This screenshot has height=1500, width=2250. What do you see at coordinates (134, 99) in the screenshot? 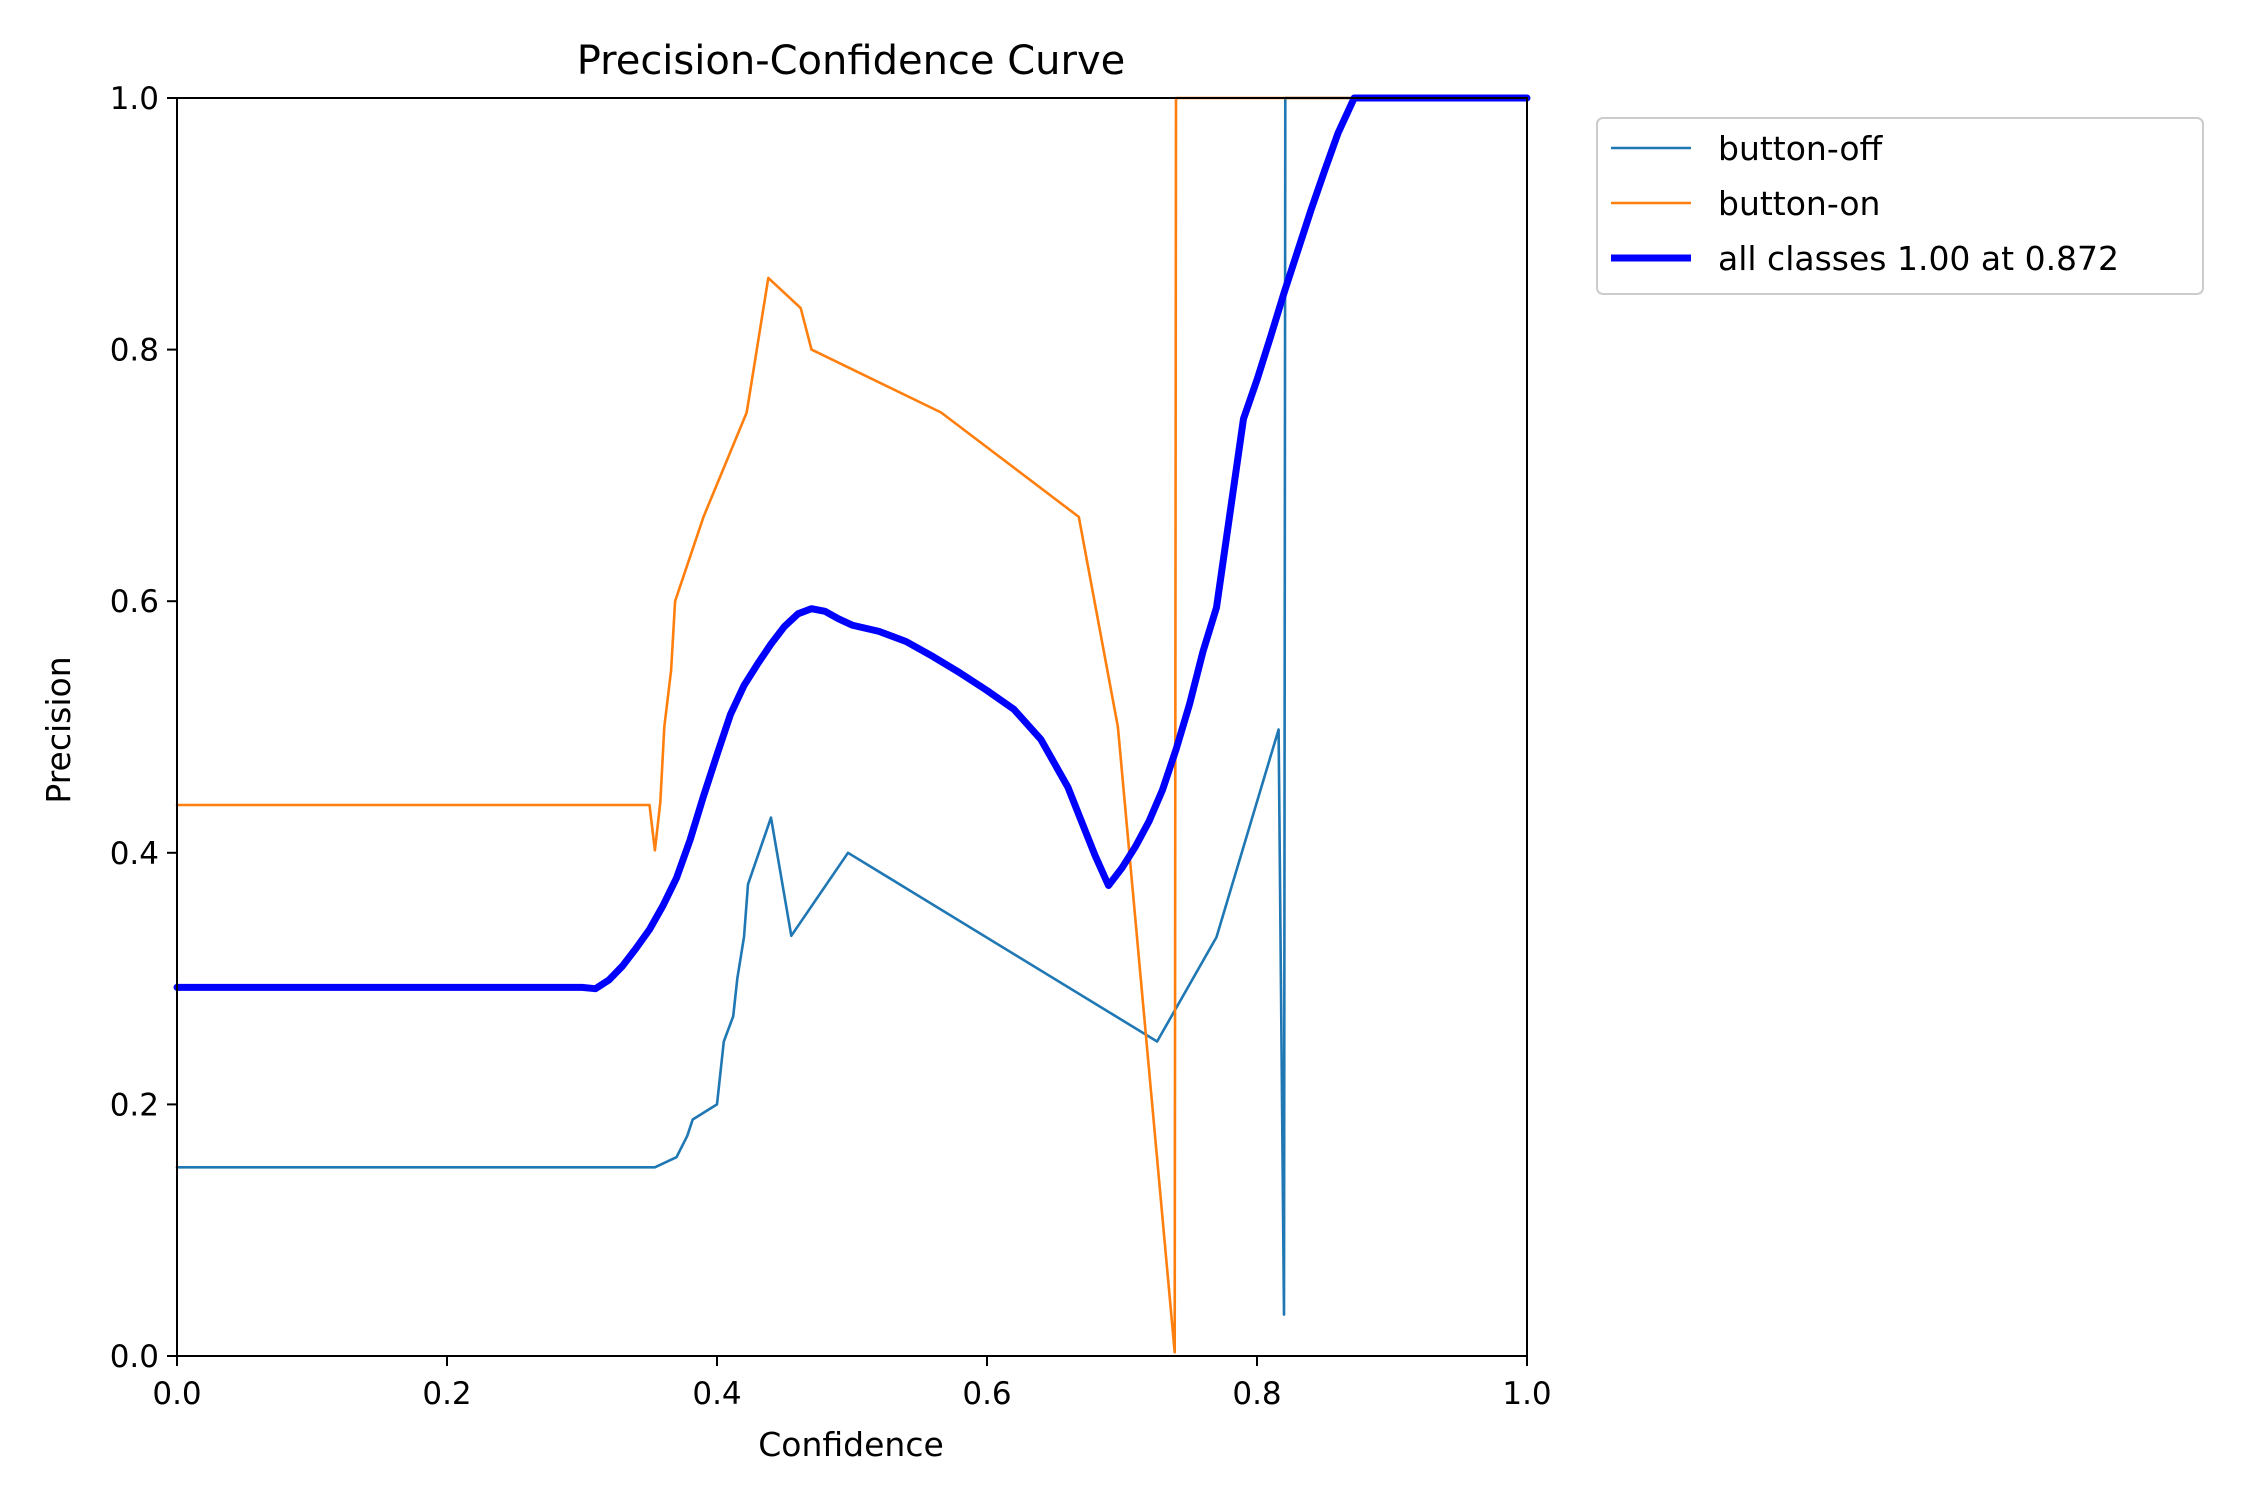
I see `y-tick-label: 1.0` at bounding box center [134, 99].